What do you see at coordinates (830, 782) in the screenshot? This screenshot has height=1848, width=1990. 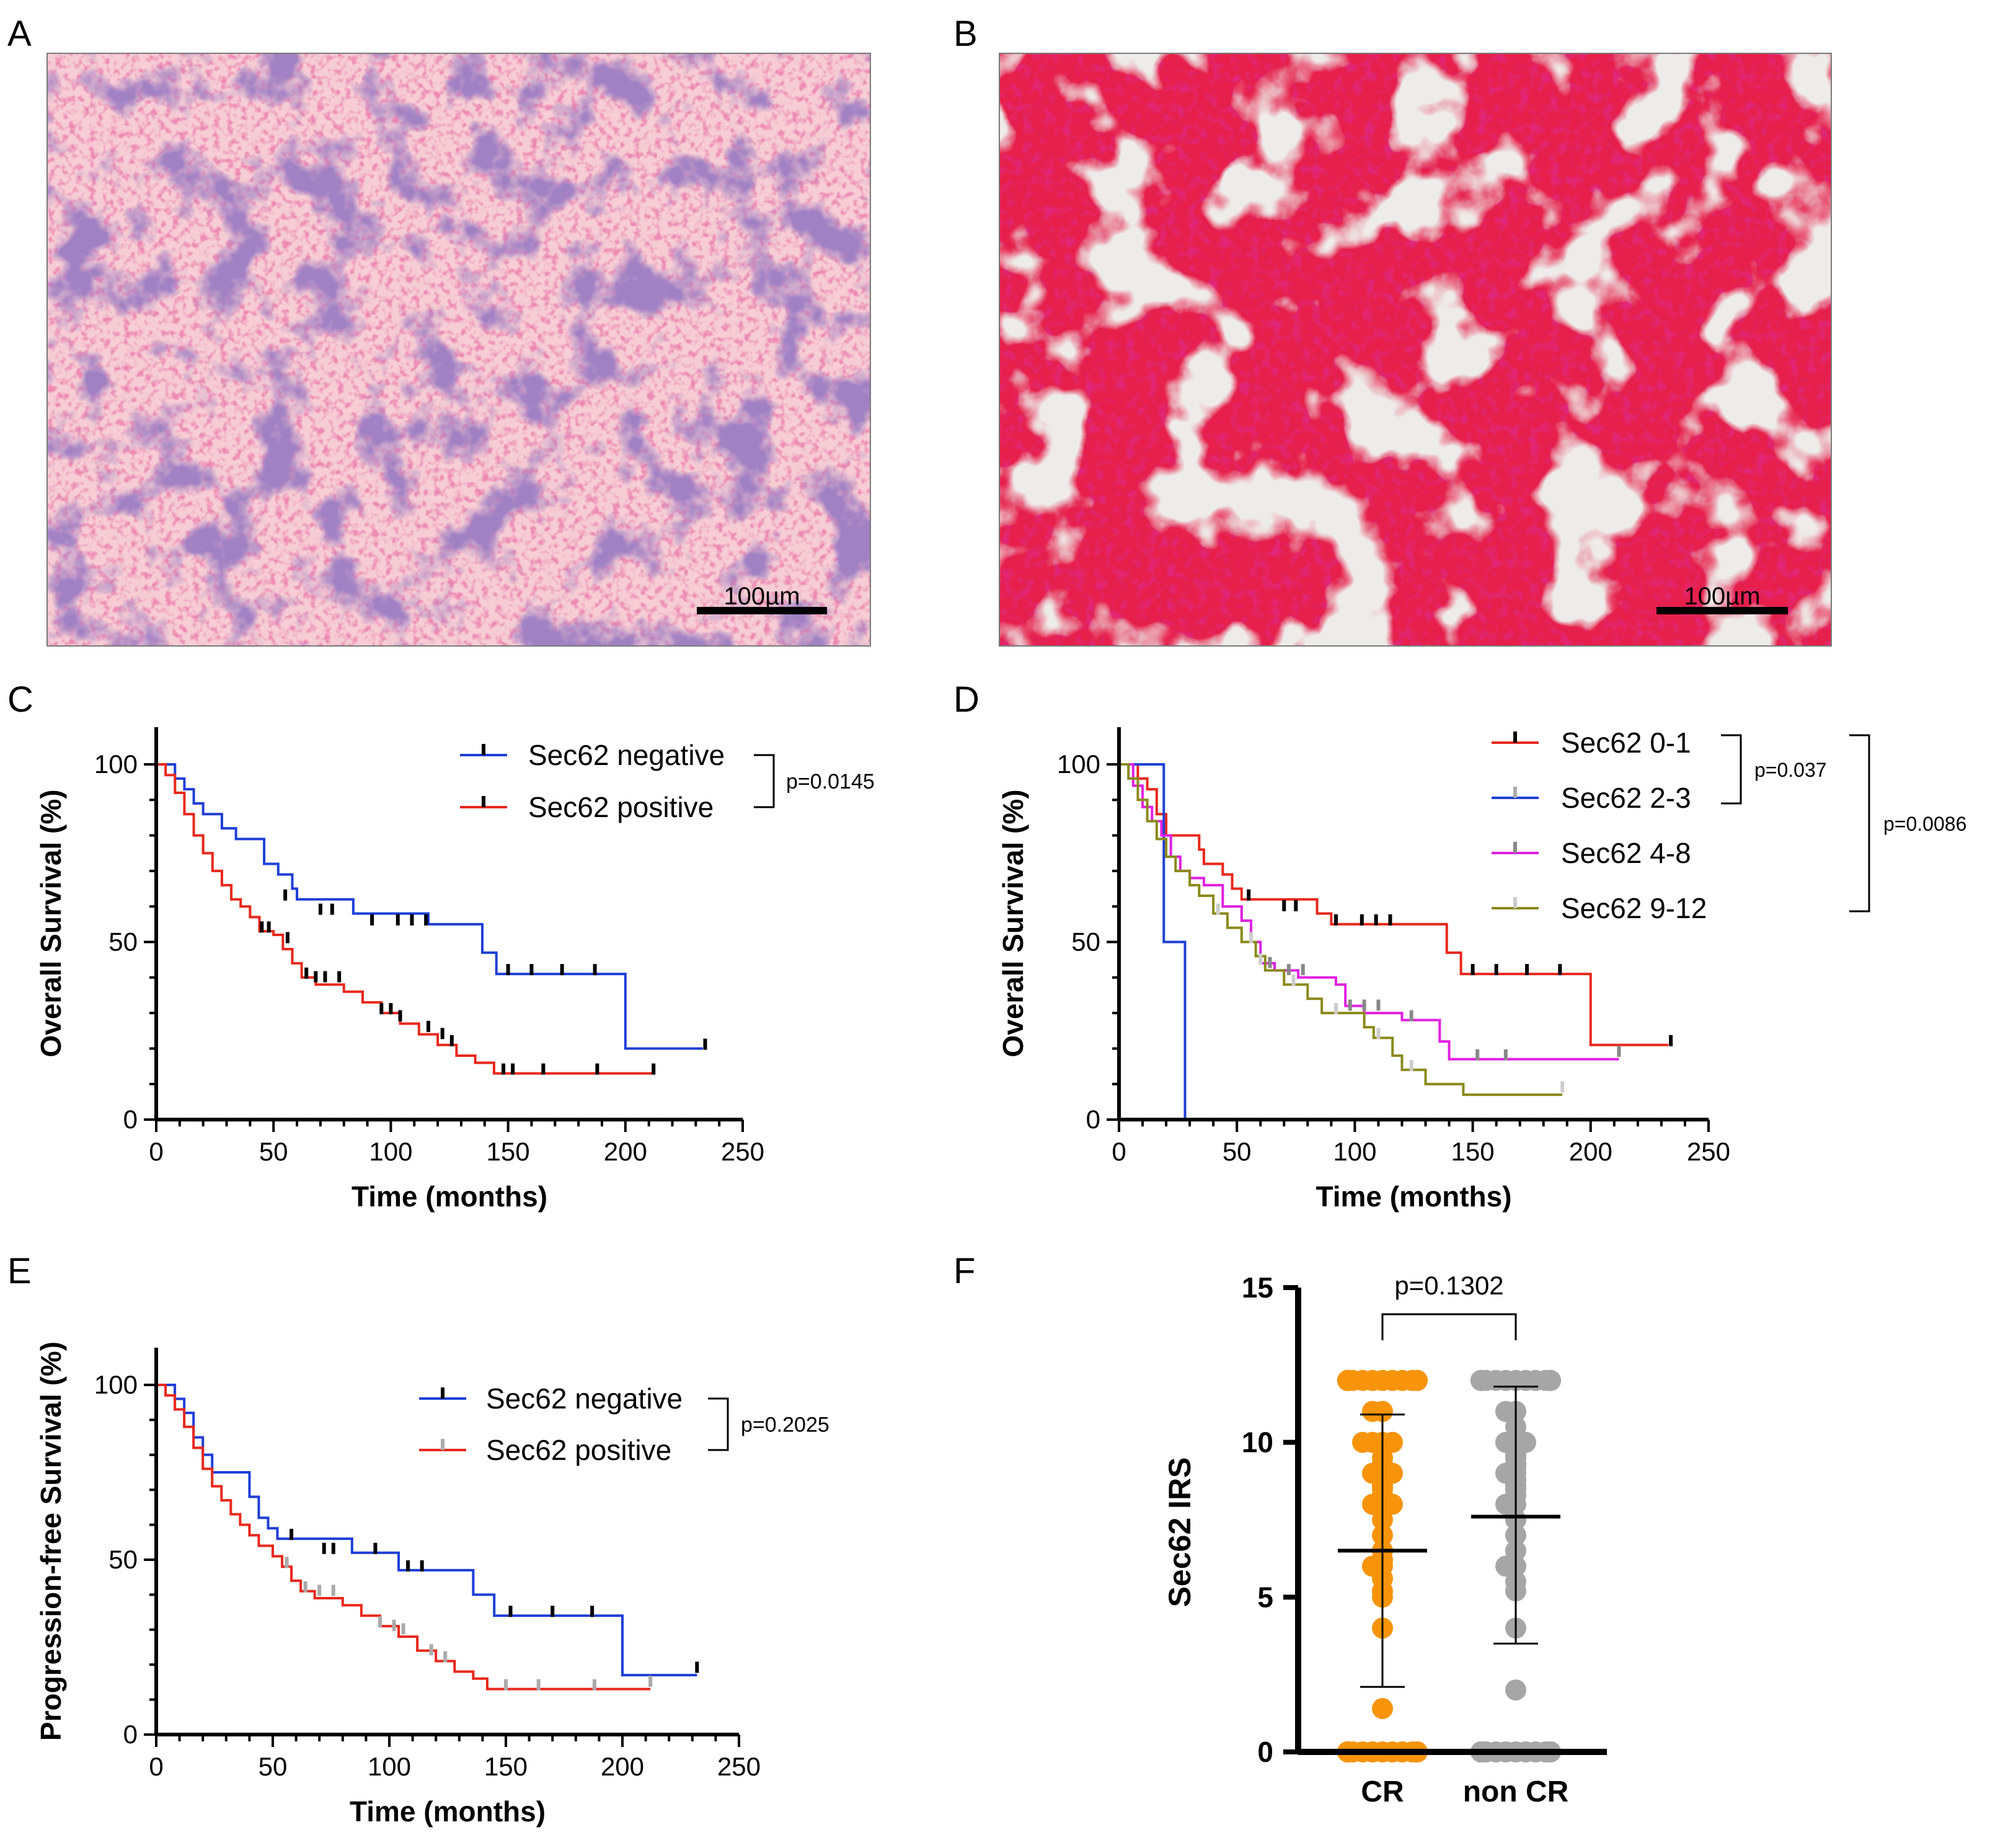 I see `p-value-label: p=0.0145` at bounding box center [830, 782].